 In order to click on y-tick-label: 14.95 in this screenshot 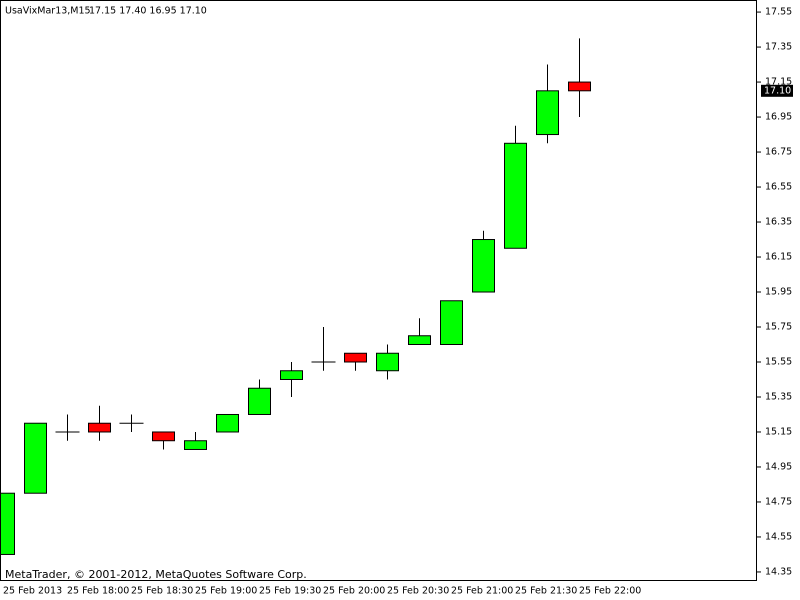, I will do `click(778, 466)`.